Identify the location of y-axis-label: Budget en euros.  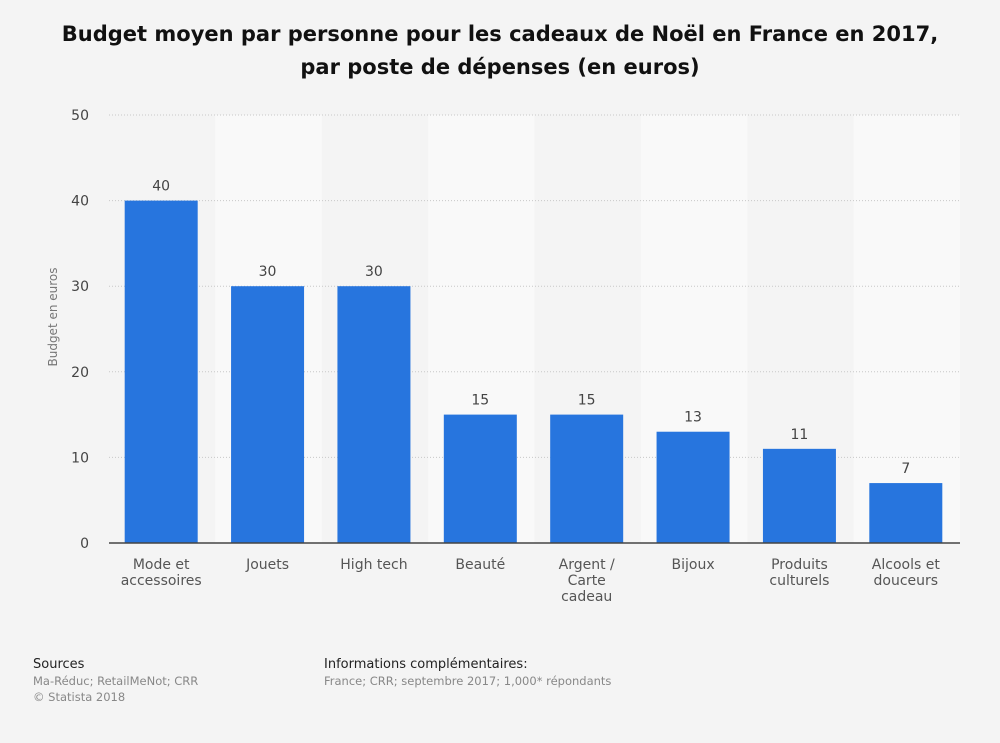
(53, 316).